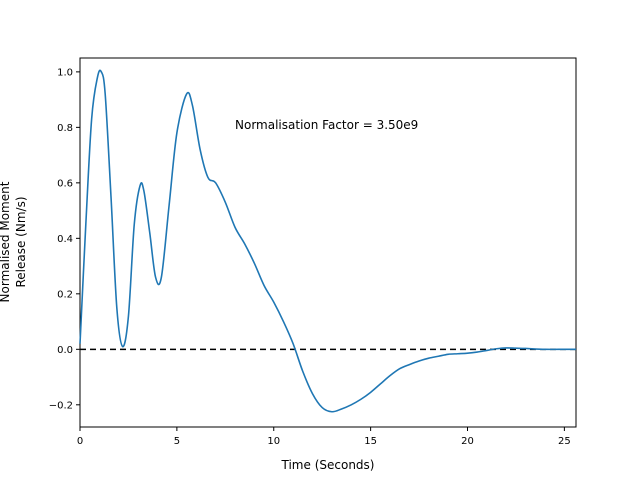 Image resolution: width=640 pixels, height=480 pixels. What do you see at coordinates (467, 441) in the screenshot?
I see `x-tick-label: 20` at bounding box center [467, 441].